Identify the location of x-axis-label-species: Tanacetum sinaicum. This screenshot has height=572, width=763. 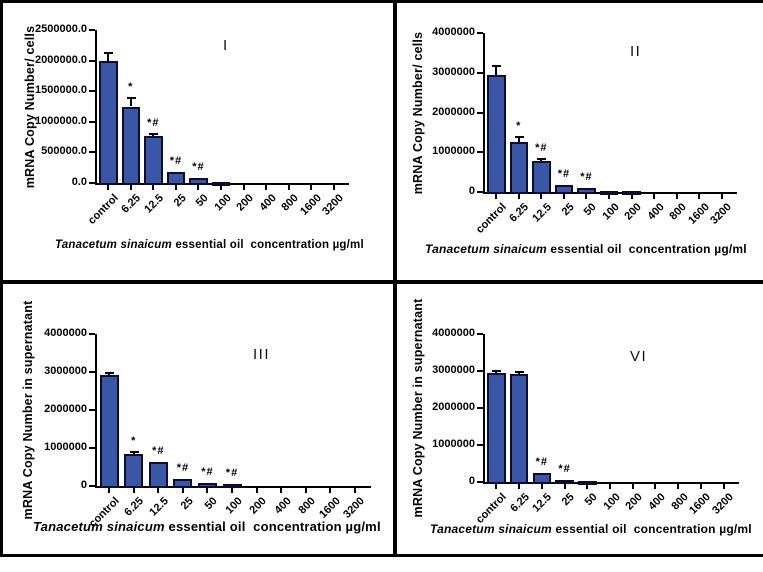
(486, 249).